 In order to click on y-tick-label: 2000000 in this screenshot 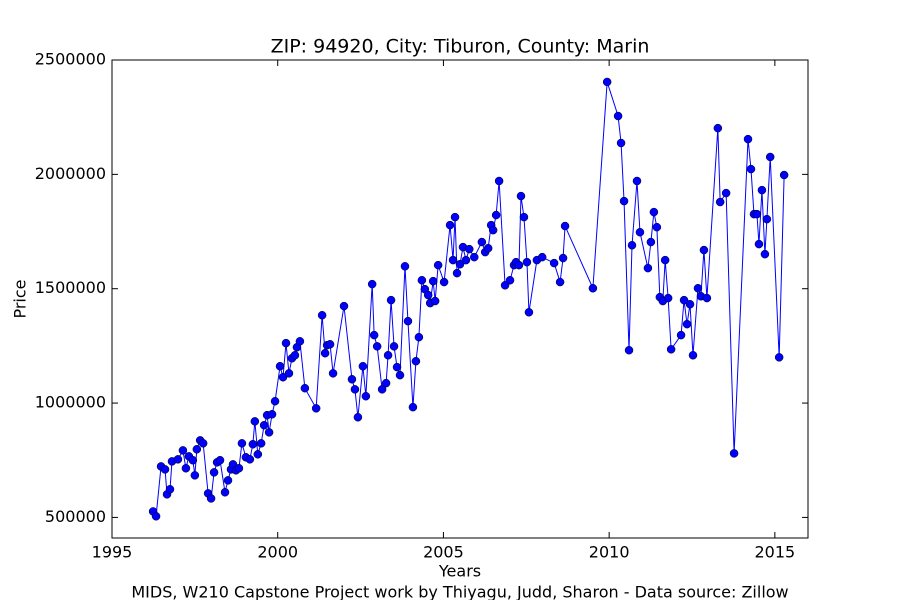, I will do `click(70, 173)`.